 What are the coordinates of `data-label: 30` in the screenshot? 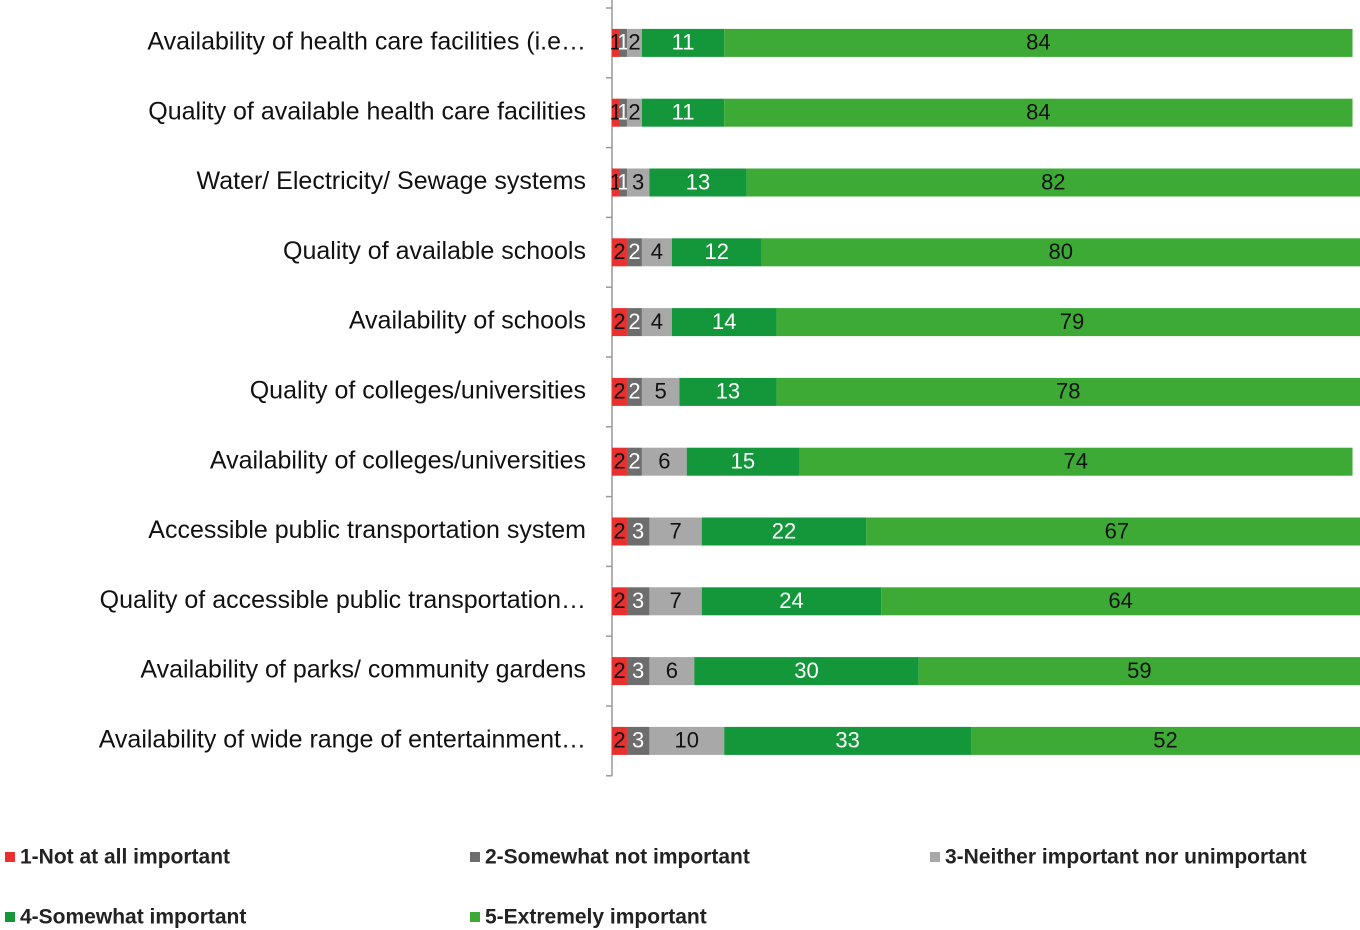 It's located at (806, 670).